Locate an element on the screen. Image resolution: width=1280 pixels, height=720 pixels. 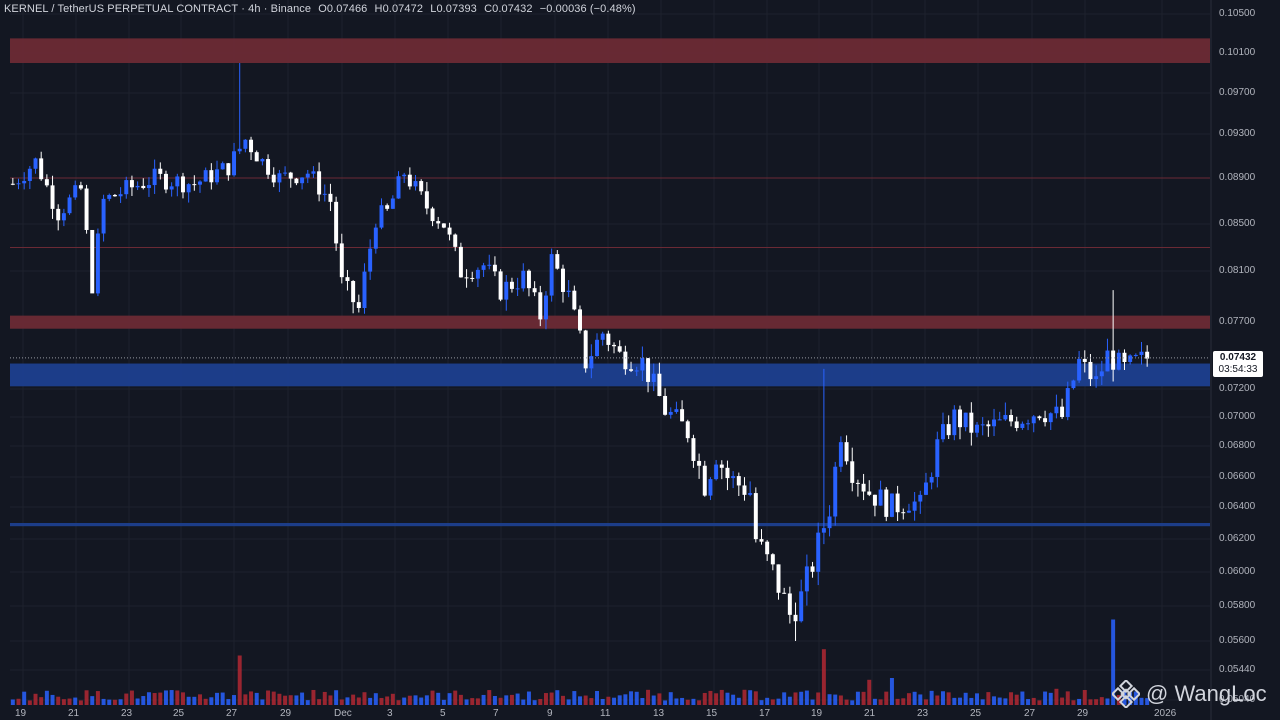
low-value: 0.07393 is located at coordinates (456, 9).